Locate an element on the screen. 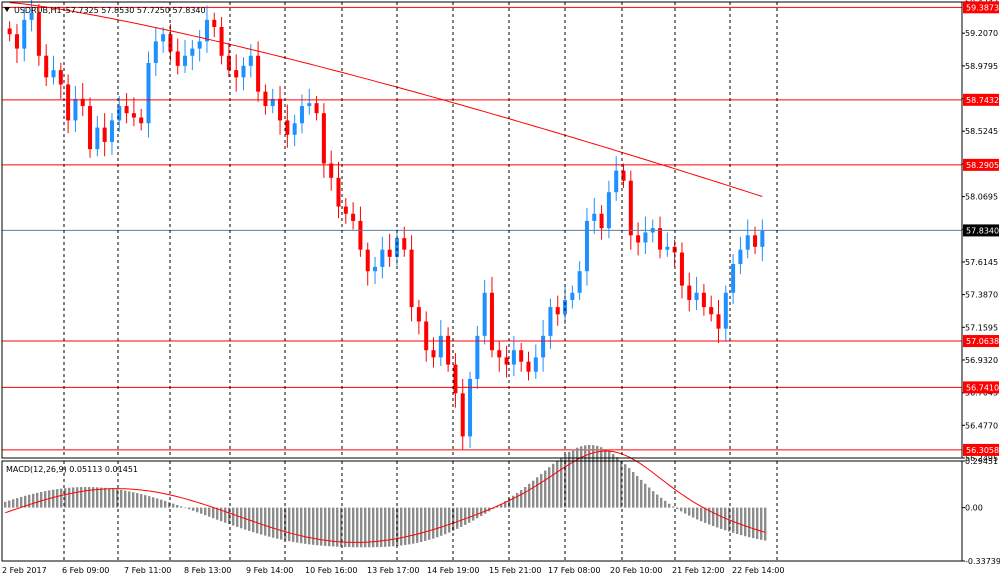 This screenshot has height=579, width=1000. x-tick-label: 20 Feb 10:00 is located at coordinates (636, 570).